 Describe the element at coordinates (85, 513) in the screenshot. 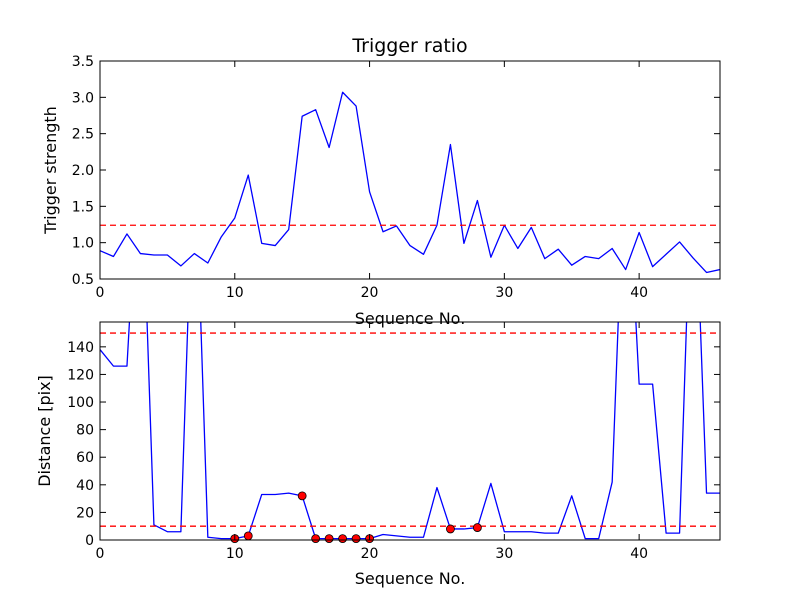

I see `y-tick-label: 20` at that location.